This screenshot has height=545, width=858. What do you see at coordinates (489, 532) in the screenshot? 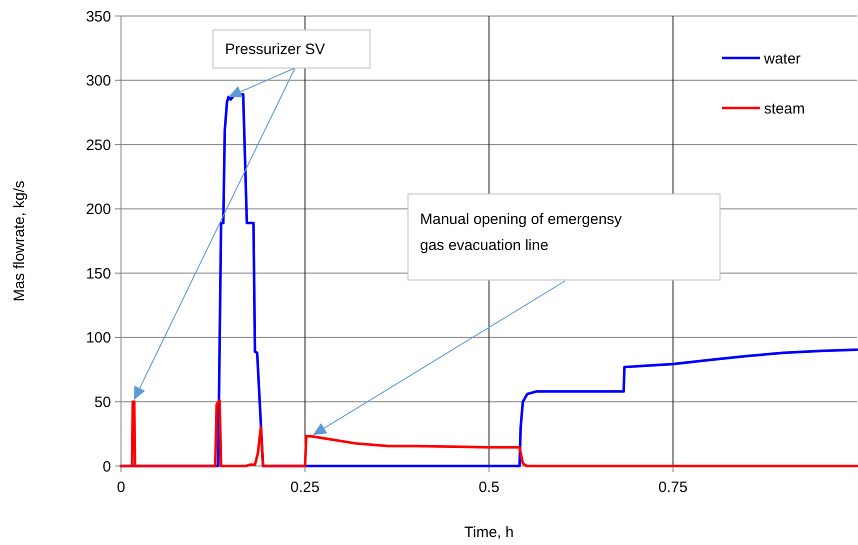
I see `x-axis-title: Time, h` at bounding box center [489, 532].